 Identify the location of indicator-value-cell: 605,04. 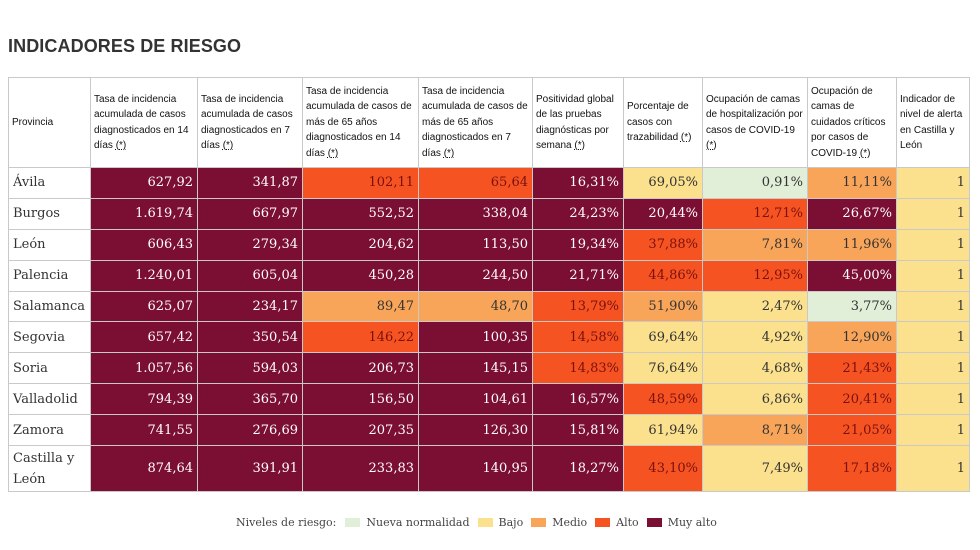
(250, 275).